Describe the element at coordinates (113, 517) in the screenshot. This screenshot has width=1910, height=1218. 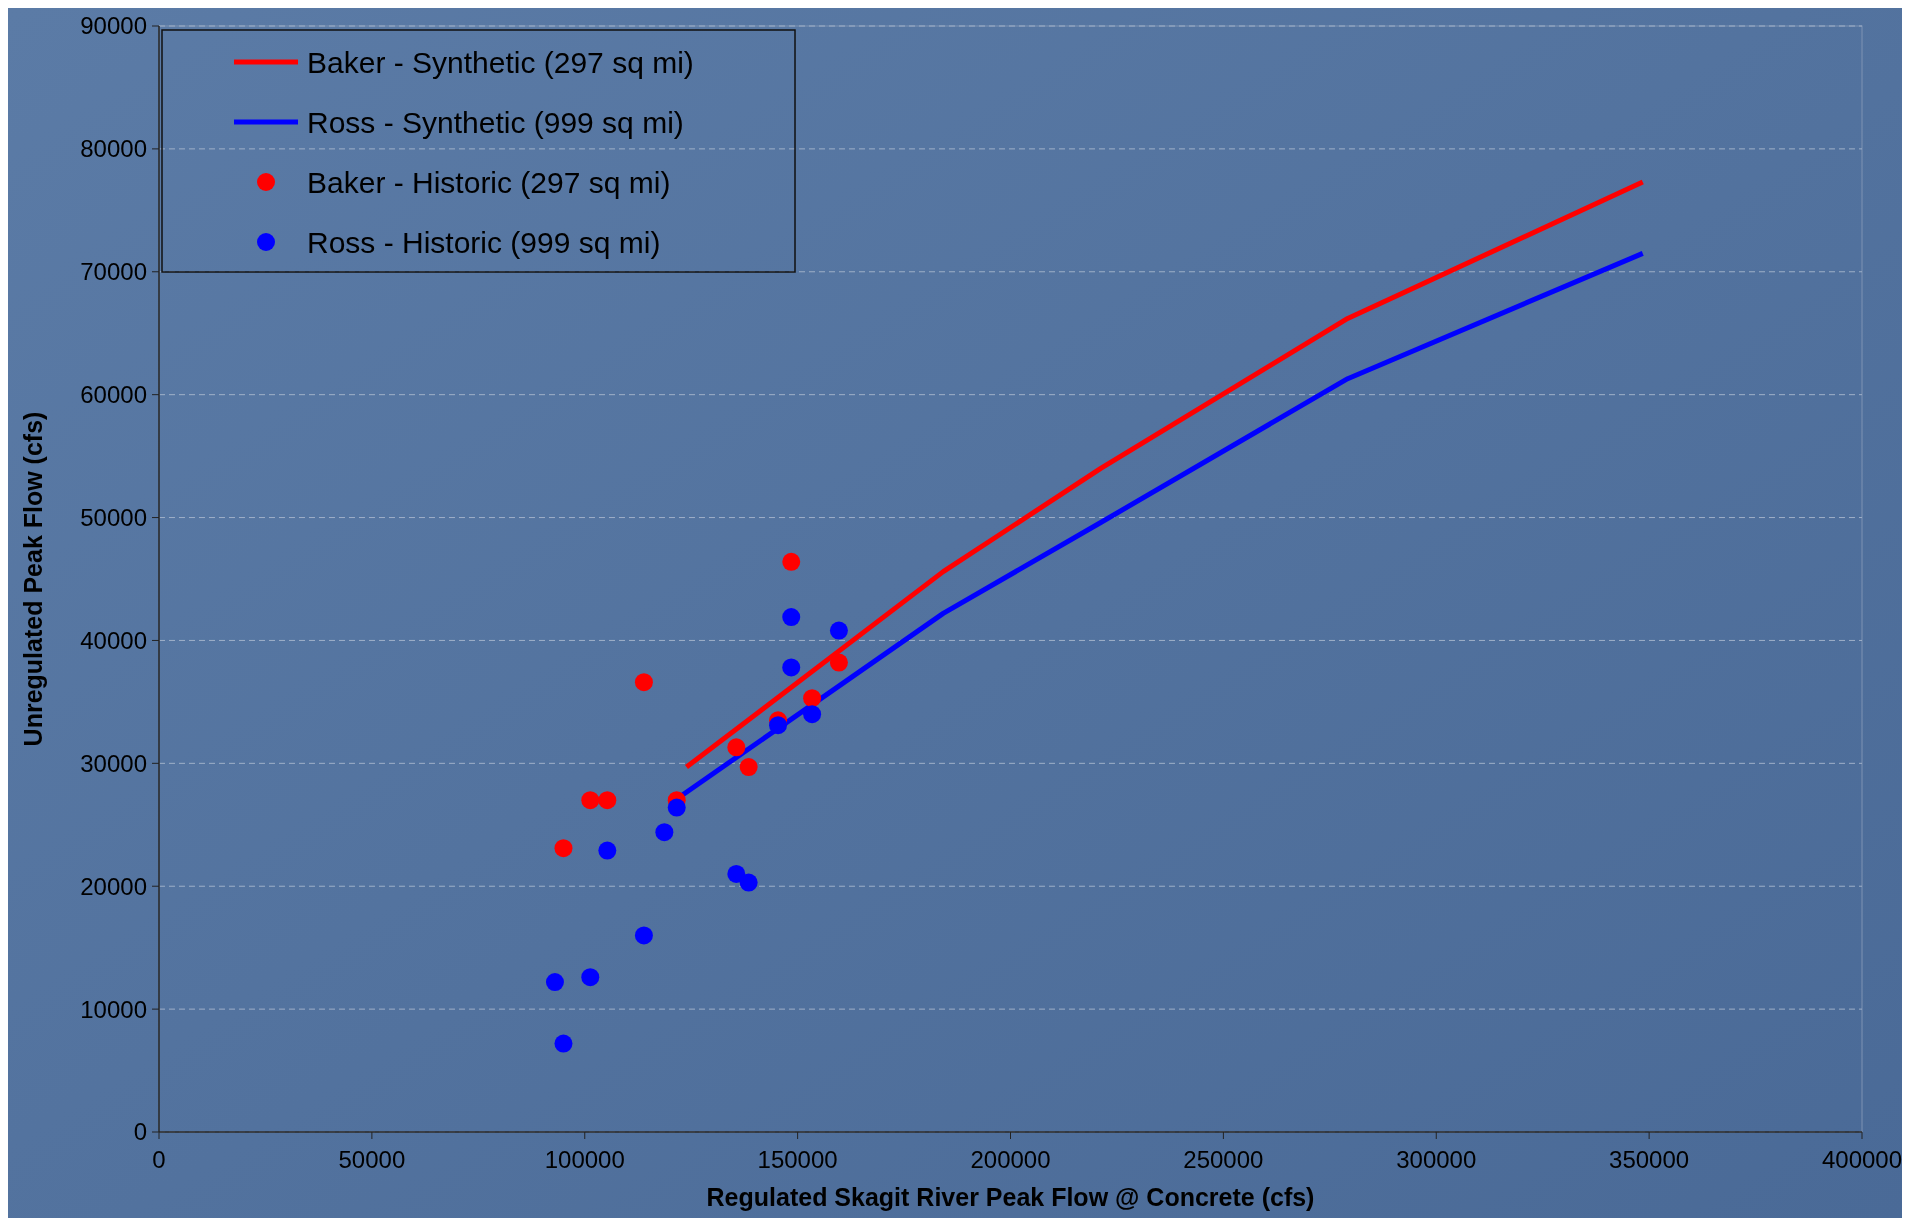
I see `y-tick-label: 50000` at that location.